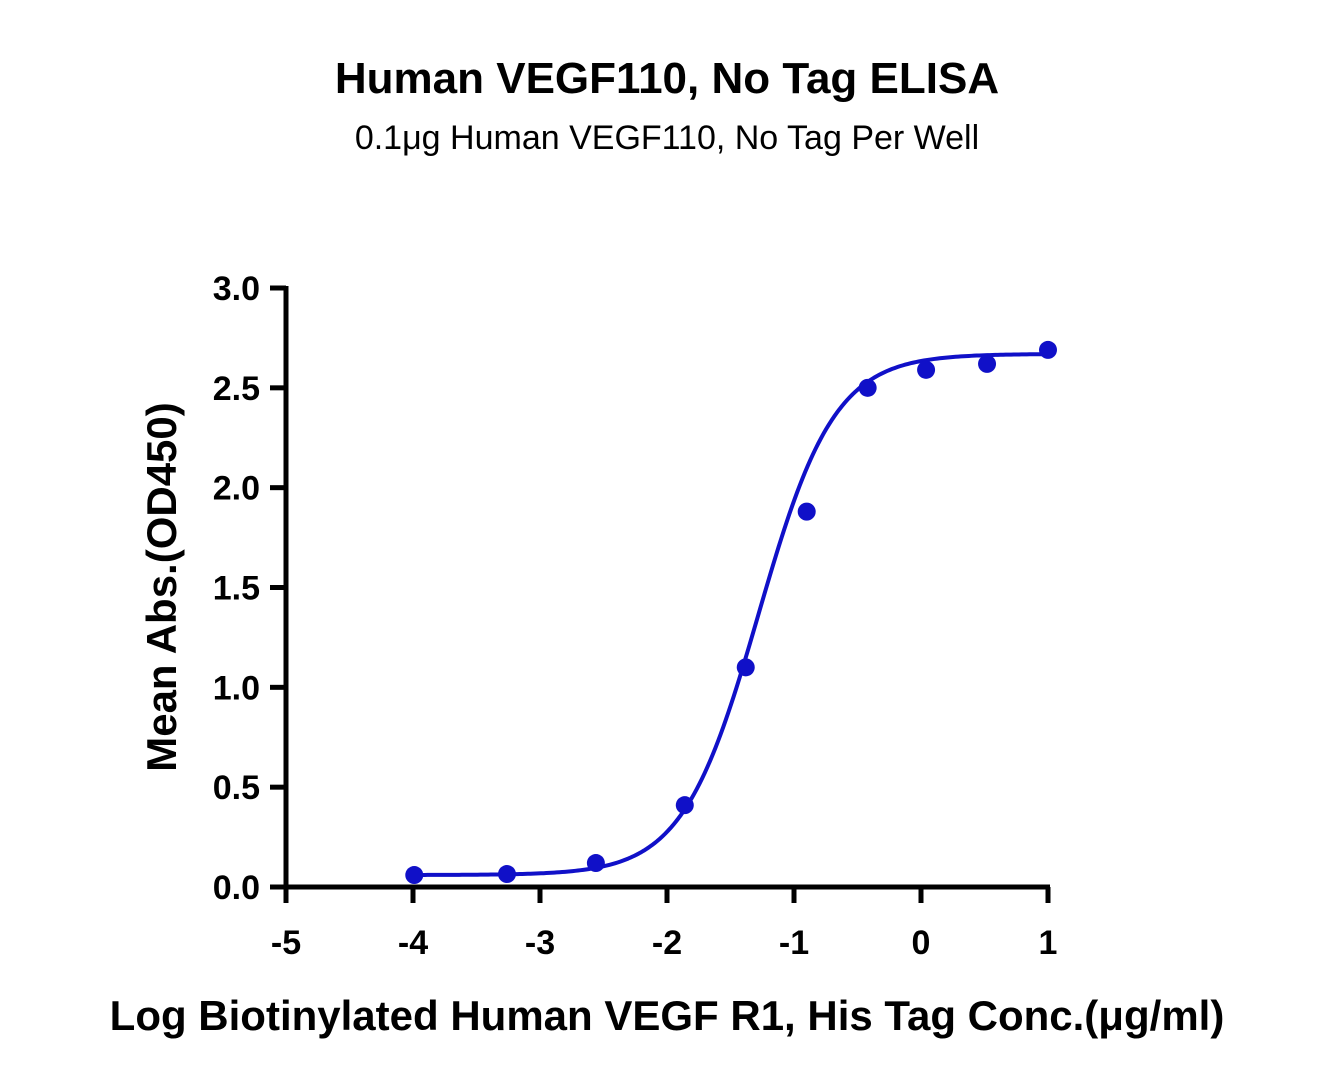 The width and height of the screenshot is (1334, 1086). I want to click on x-tick-label: -5, so click(286, 943).